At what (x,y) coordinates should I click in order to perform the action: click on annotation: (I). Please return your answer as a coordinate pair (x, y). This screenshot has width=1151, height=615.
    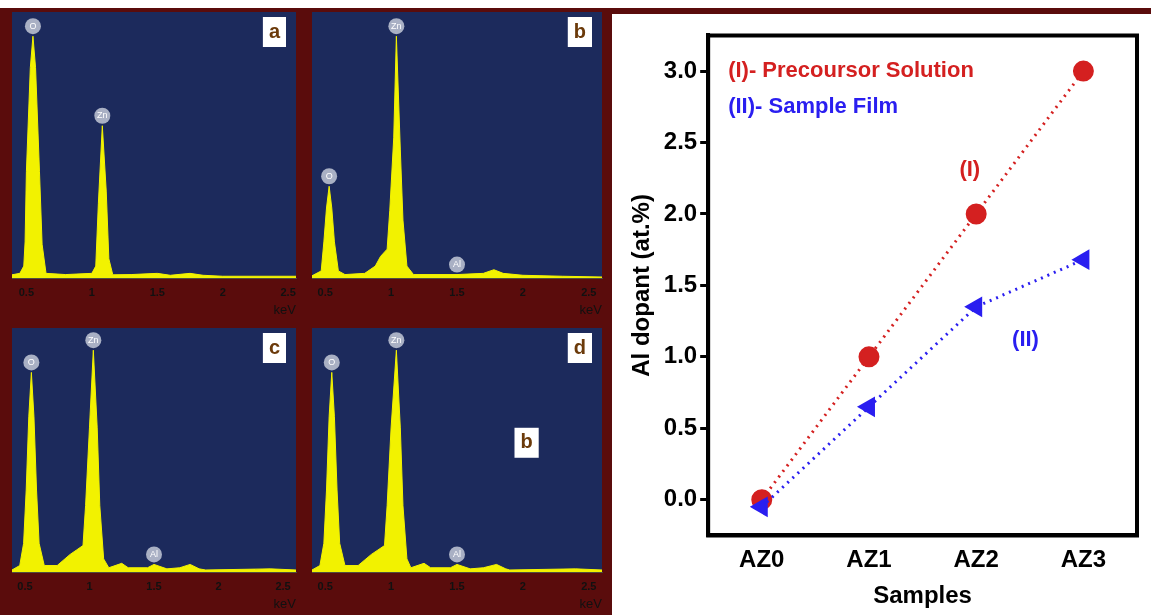
    Looking at the image, I should click on (970, 169).